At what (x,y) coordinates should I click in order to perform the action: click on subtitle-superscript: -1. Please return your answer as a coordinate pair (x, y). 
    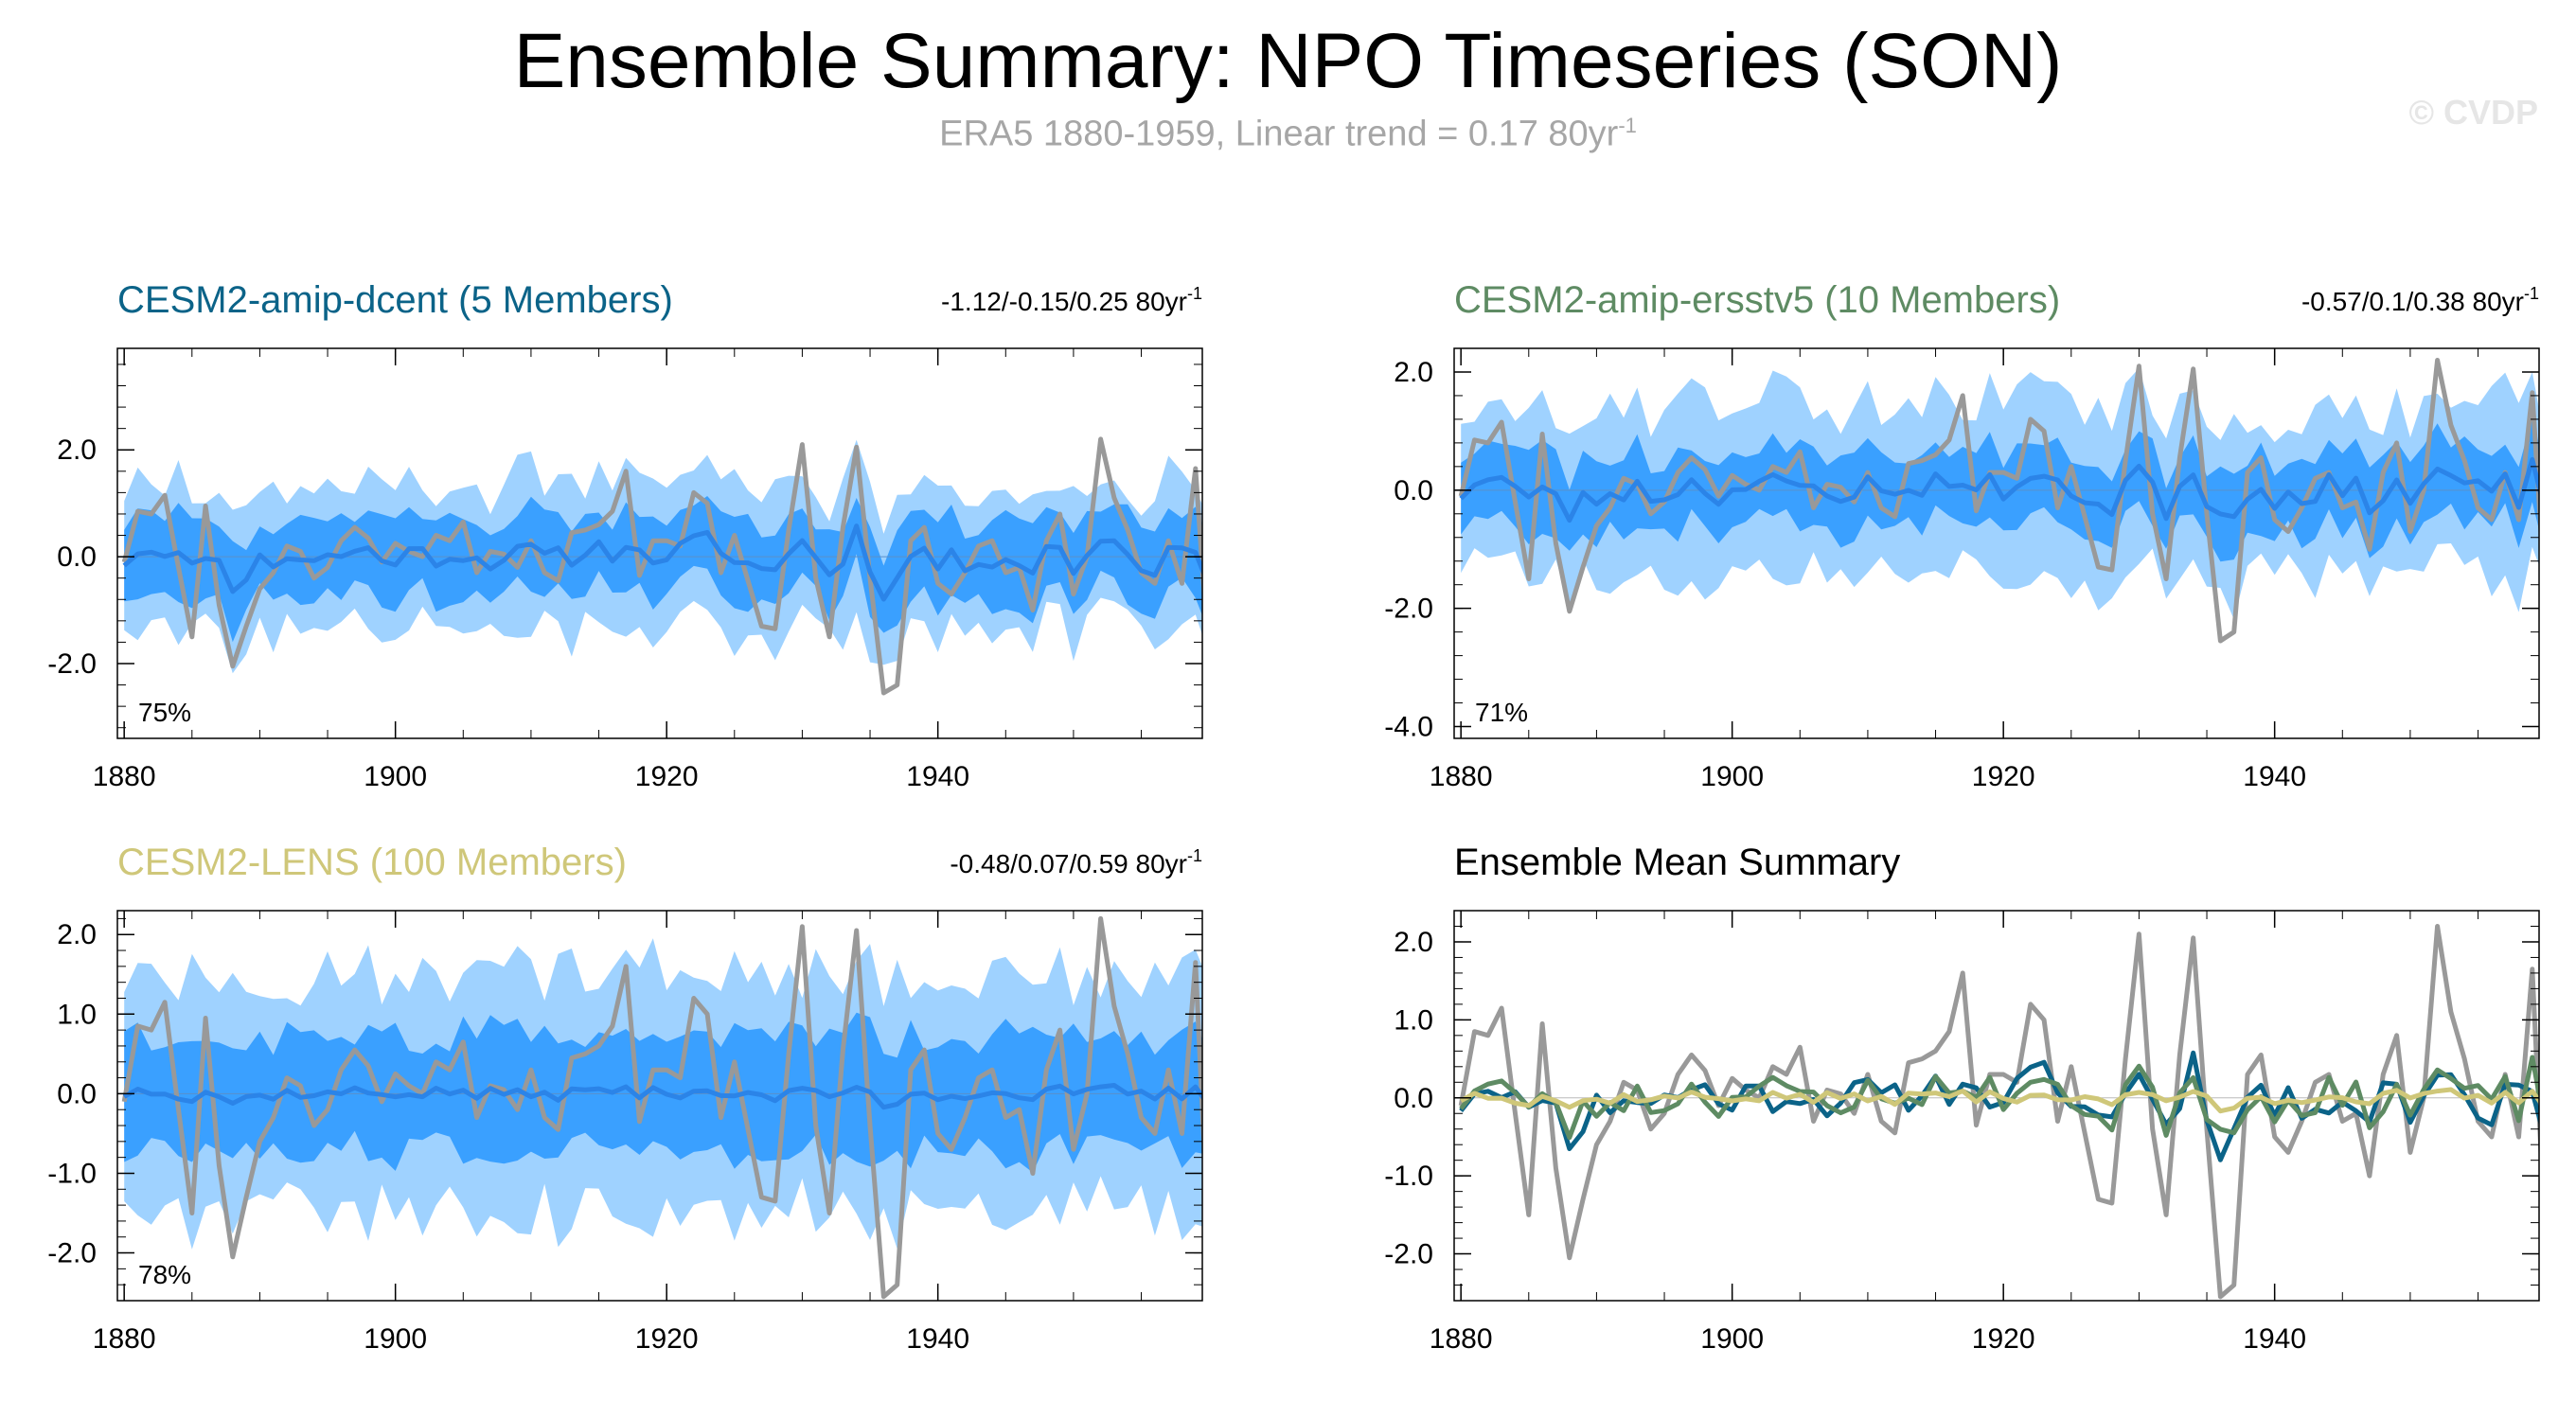
    Looking at the image, I should click on (1628, 125).